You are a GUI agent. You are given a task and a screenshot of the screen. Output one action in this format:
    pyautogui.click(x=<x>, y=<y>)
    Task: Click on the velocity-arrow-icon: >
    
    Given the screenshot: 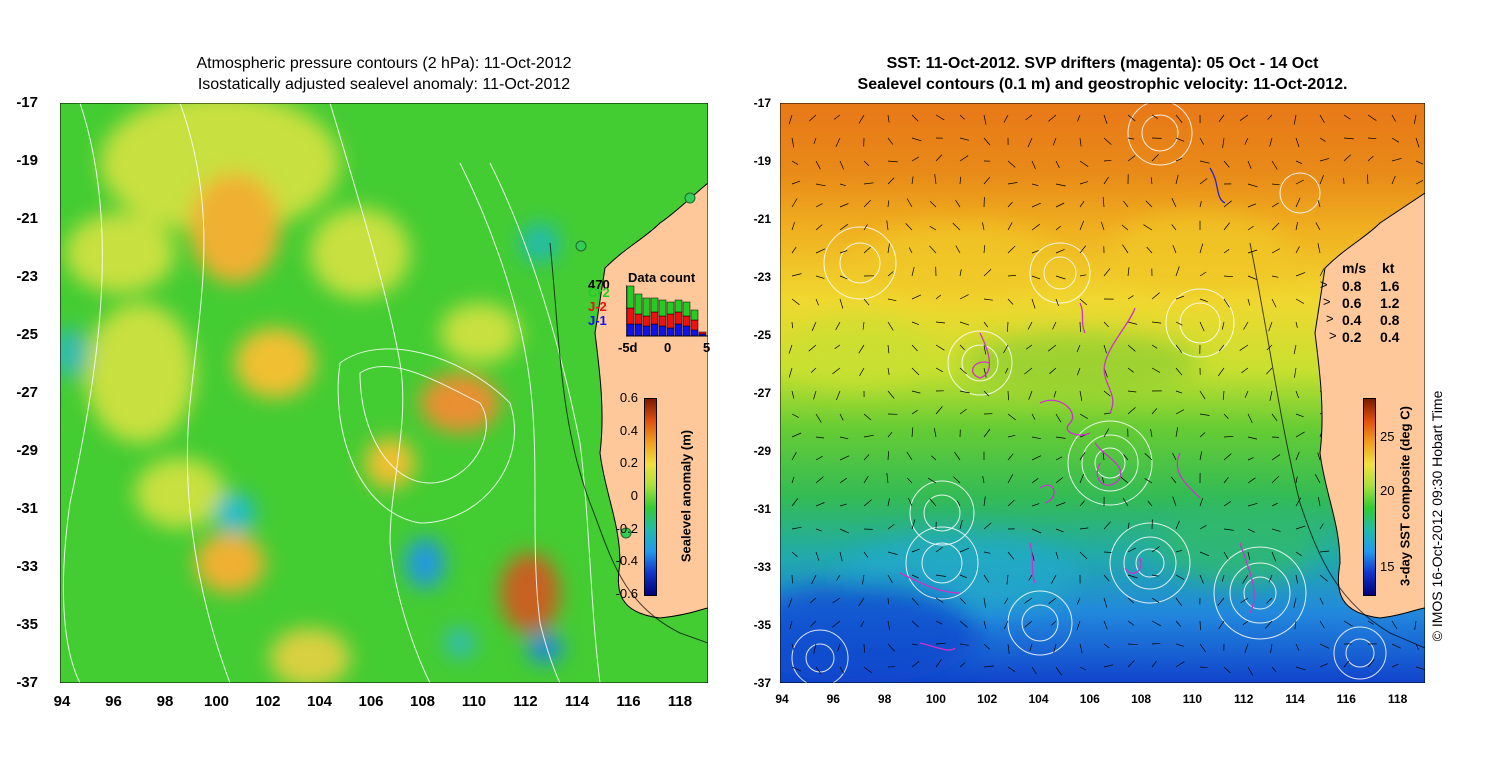 What is the action you would take?
    pyautogui.click(x=1324, y=284)
    